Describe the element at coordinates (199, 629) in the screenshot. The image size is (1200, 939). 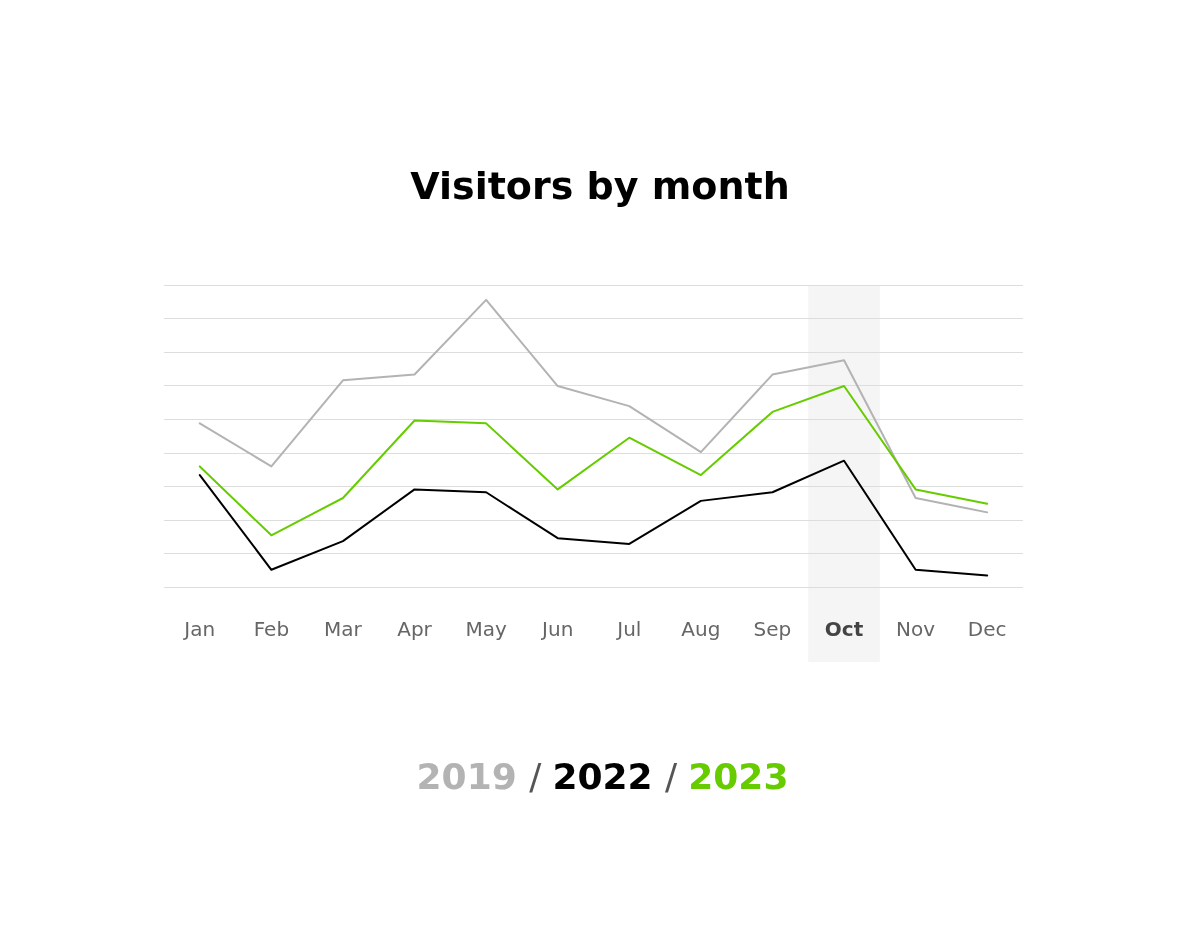
I see `x-tick-label: Jan` at that location.